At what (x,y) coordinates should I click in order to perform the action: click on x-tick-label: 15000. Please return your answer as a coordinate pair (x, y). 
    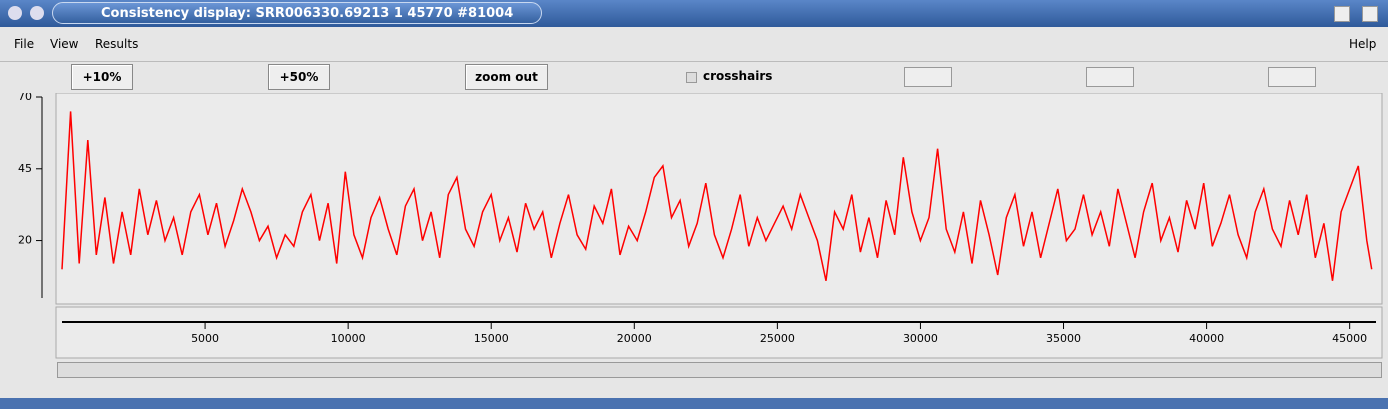
    Looking at the image, I should click on (491, 338).